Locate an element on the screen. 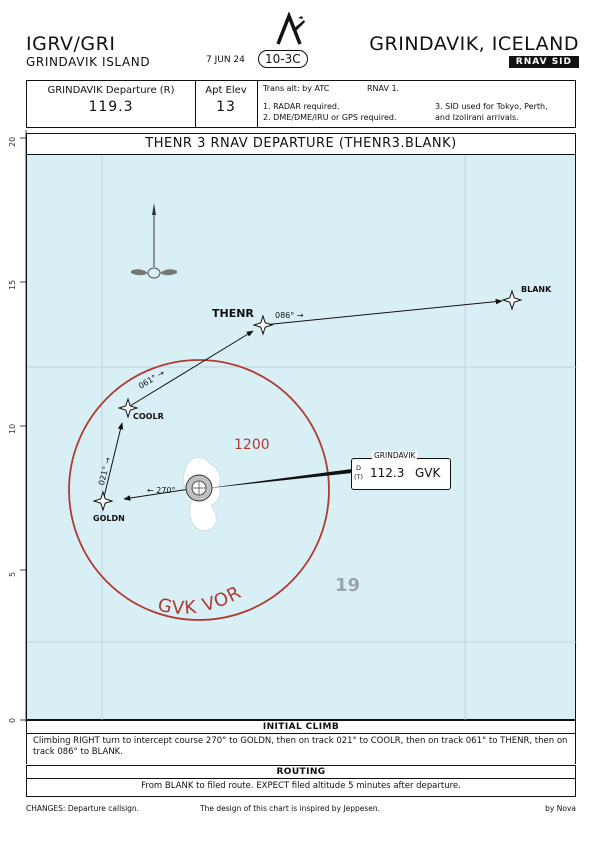 The width and height of the screenshot is (597, 842). track-label-270: ← 270° is located at coordinates (161, 490).